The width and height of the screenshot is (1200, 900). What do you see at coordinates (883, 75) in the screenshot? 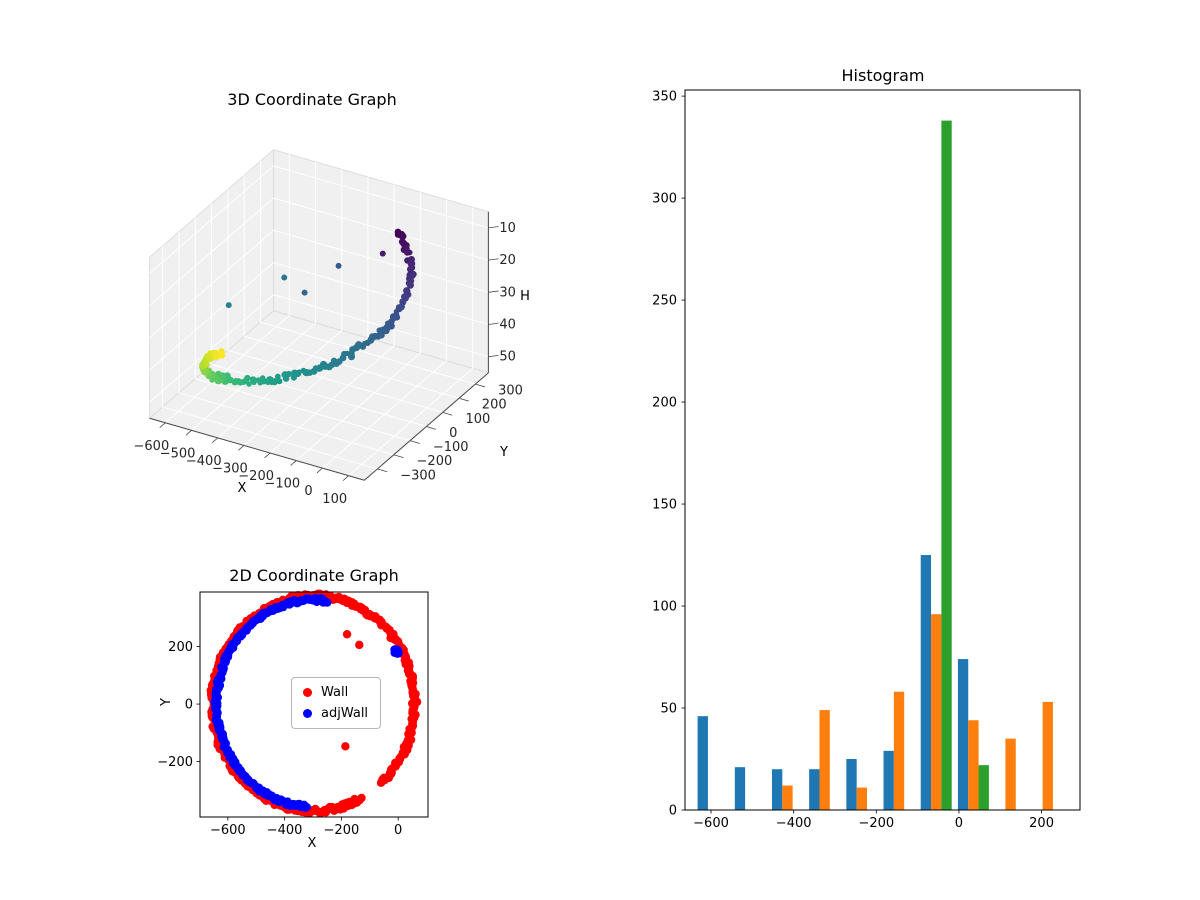
I see `histogram-title: Histogram` at bounding box center [883, 75].